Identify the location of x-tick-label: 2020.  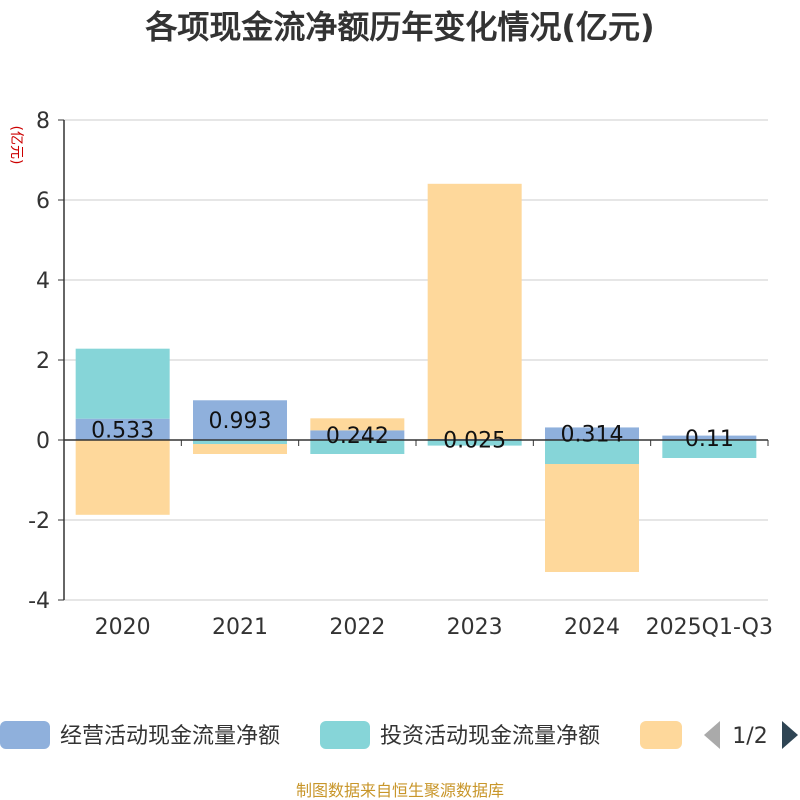
(123, 627).